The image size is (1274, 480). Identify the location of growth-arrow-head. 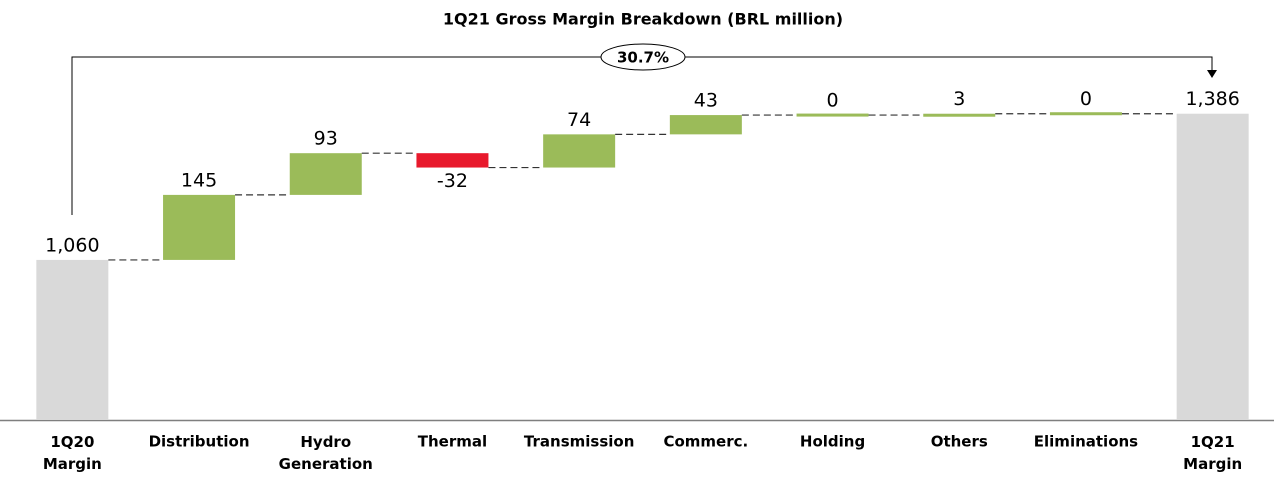
(1212, 74).